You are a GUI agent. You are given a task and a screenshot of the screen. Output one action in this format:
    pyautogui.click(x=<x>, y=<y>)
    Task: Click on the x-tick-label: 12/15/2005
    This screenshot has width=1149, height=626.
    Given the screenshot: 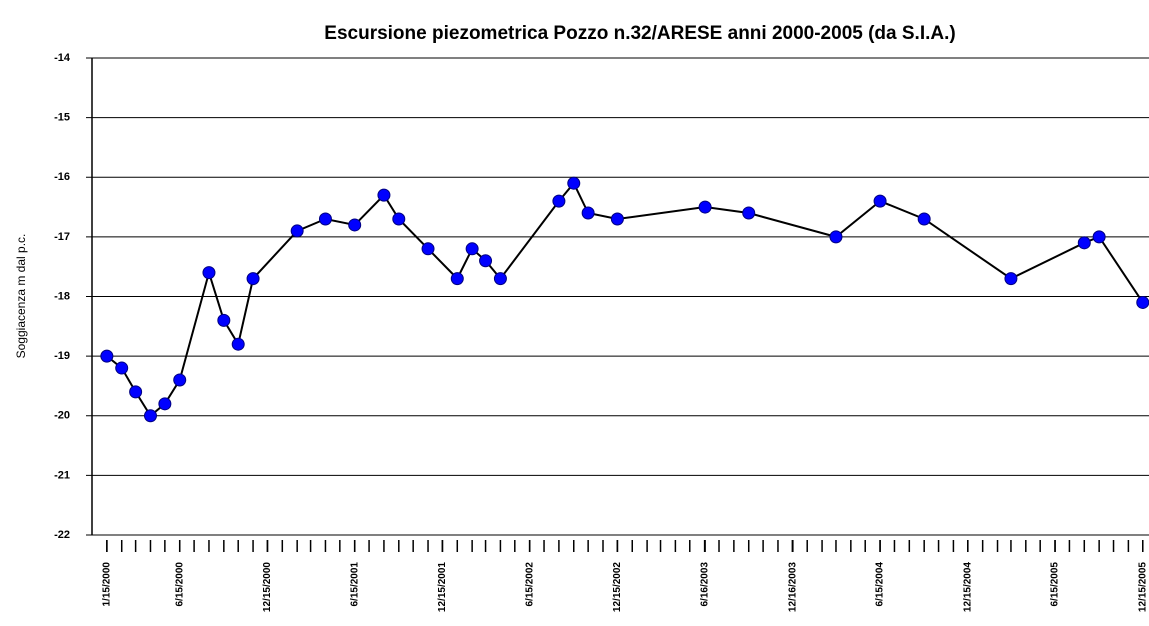 What is the action you would take?
    pyautogui.click(x=1142, y=587)
    